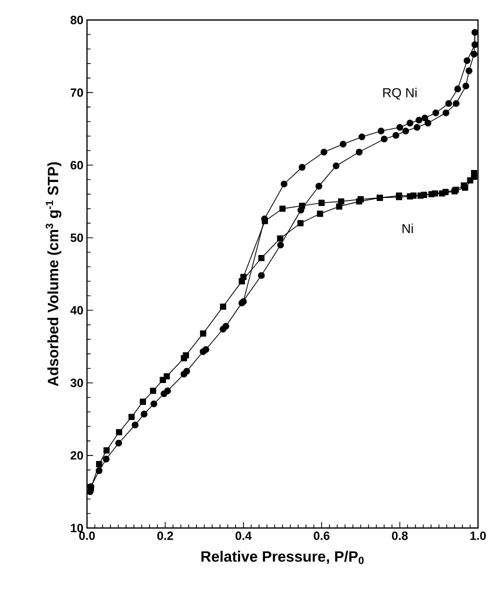 This screenshot has height=600, width=490. I want to click on x-axis-title: Relative Pressure, P/P$_{0}$, so click(282, 557).